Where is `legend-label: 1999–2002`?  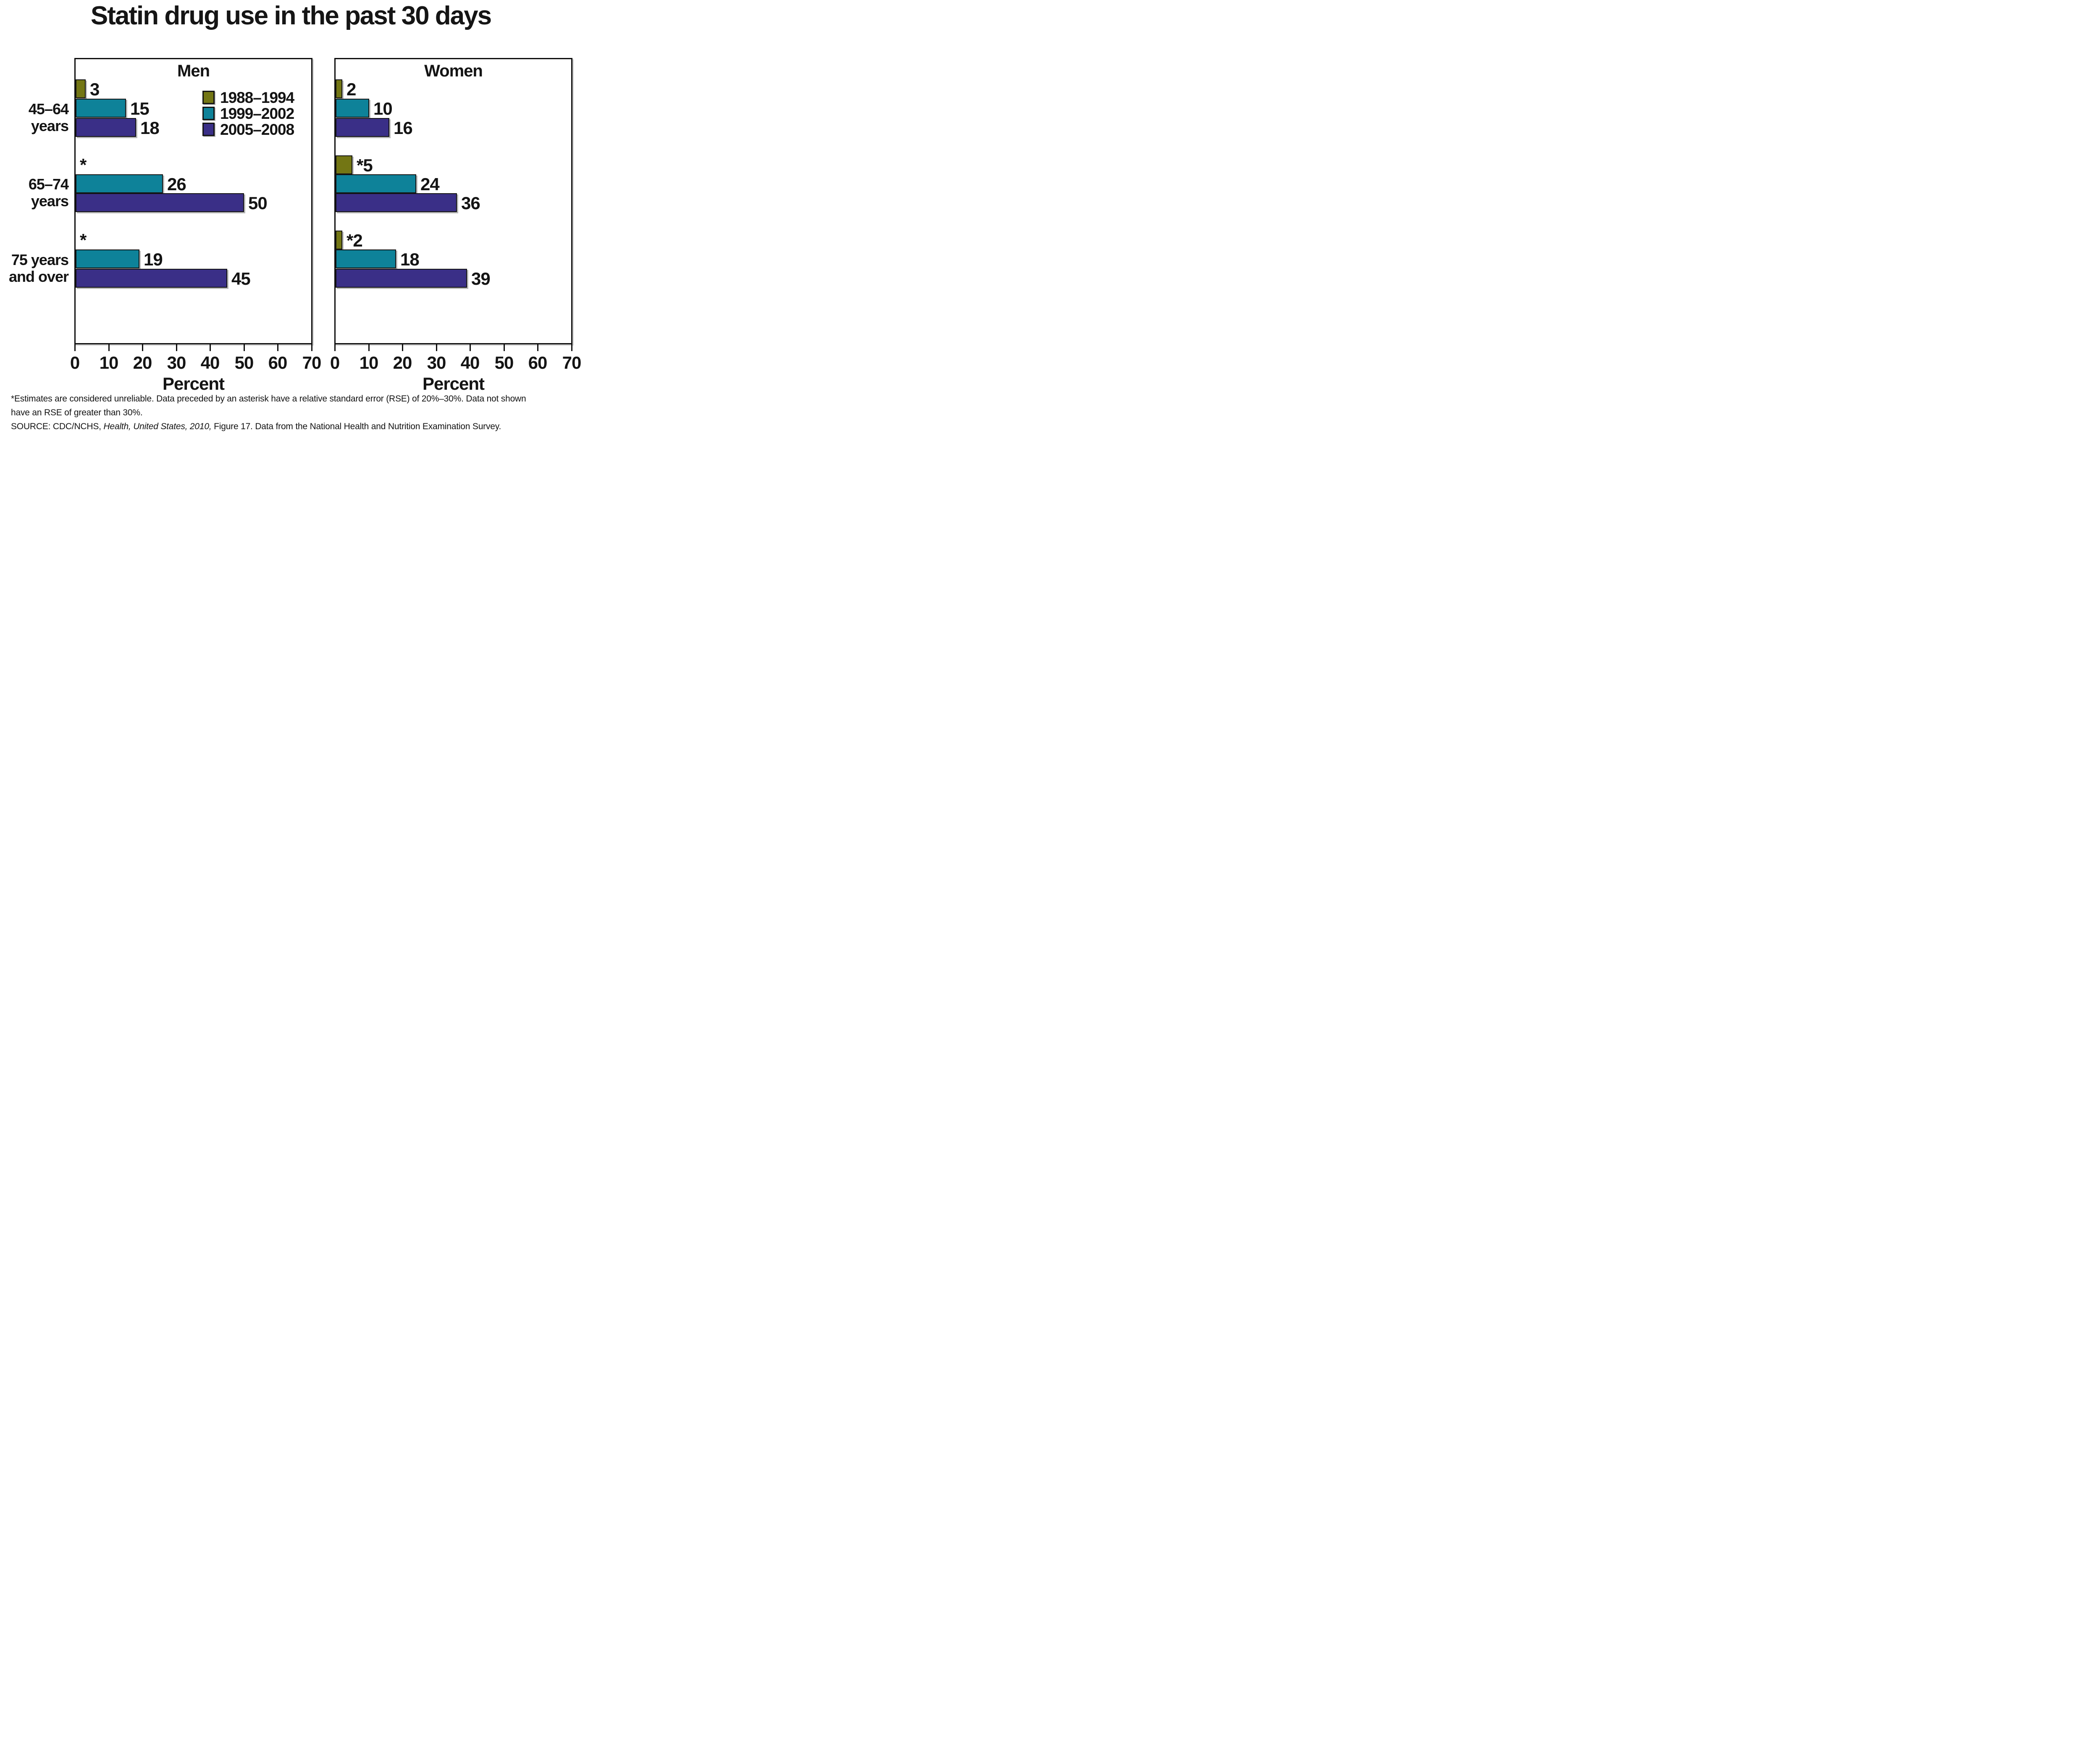
legend-label: 1999–2002 is located at coordinates (257, 113).